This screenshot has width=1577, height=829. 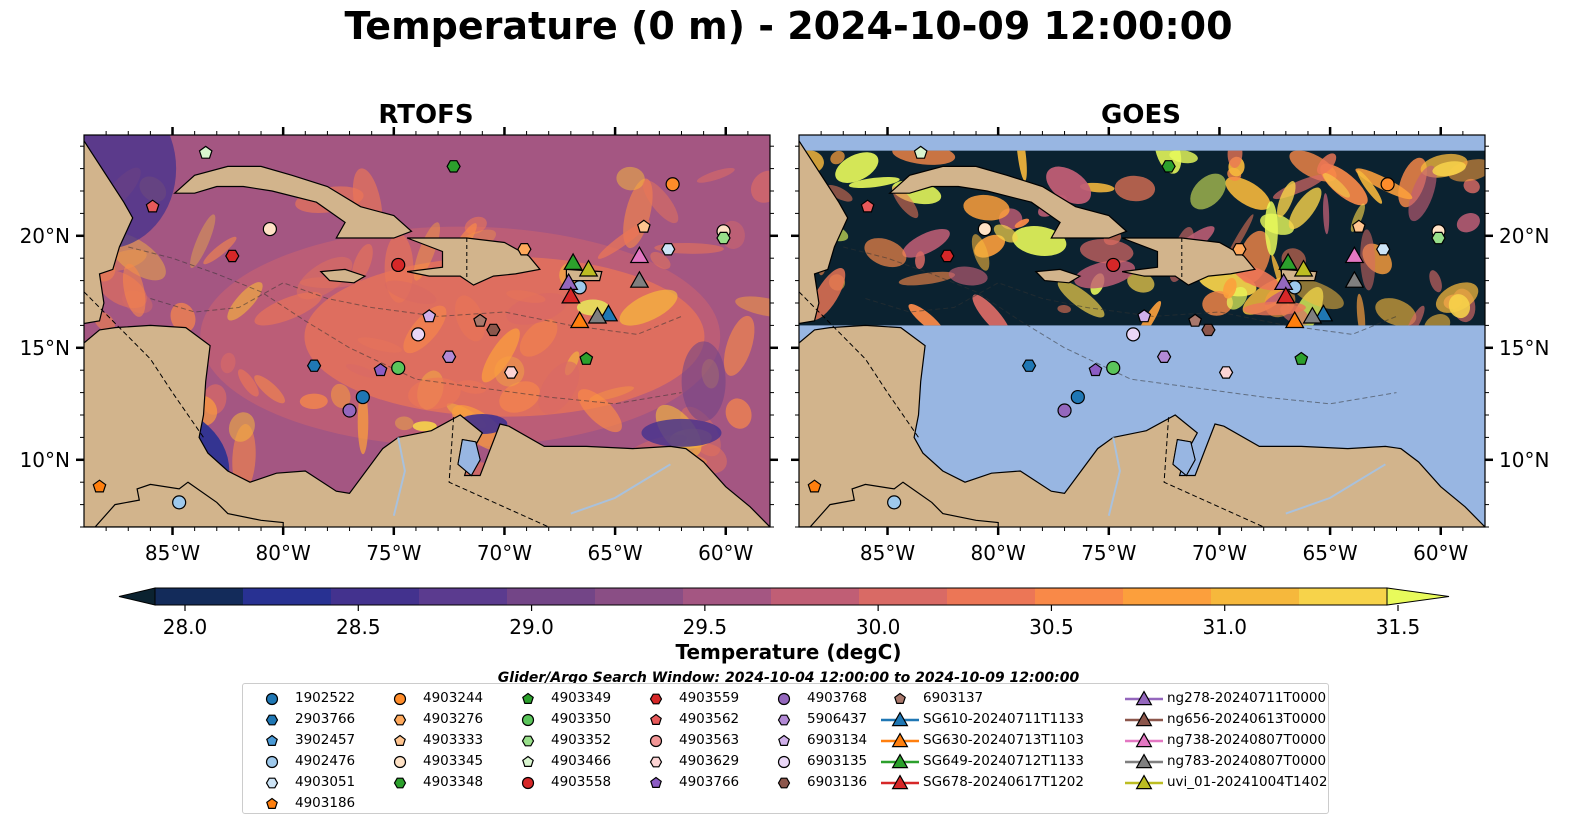 What do you see at coordinates (453, 740) in the screenshot?
I see `legend-label: 4903333` at bounding box center [453, 740].